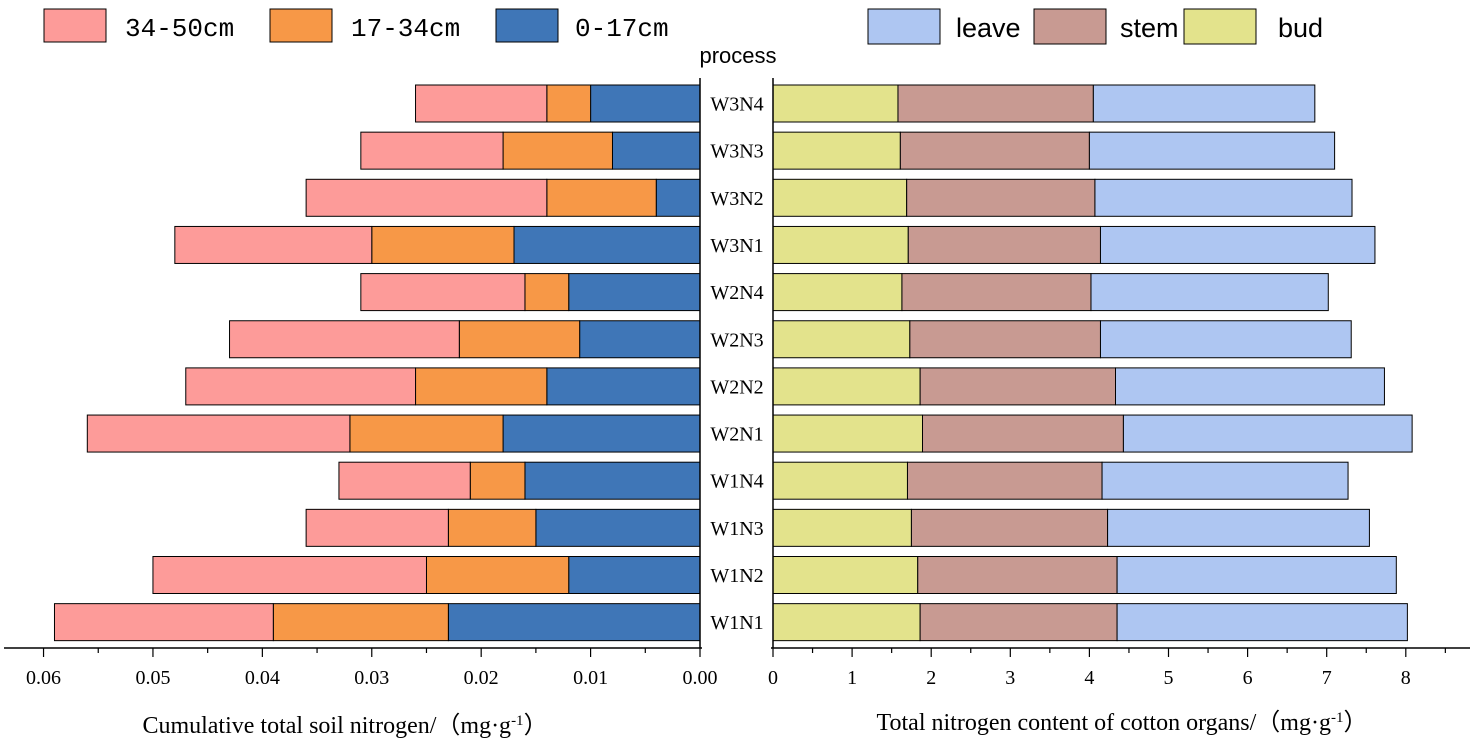 The width and height of the screenshot is (1476, 752). Describe the element at coordinates (622, 29) in the screenshot. I see `legend-label-0-17cm: 0-17cm` at that location.